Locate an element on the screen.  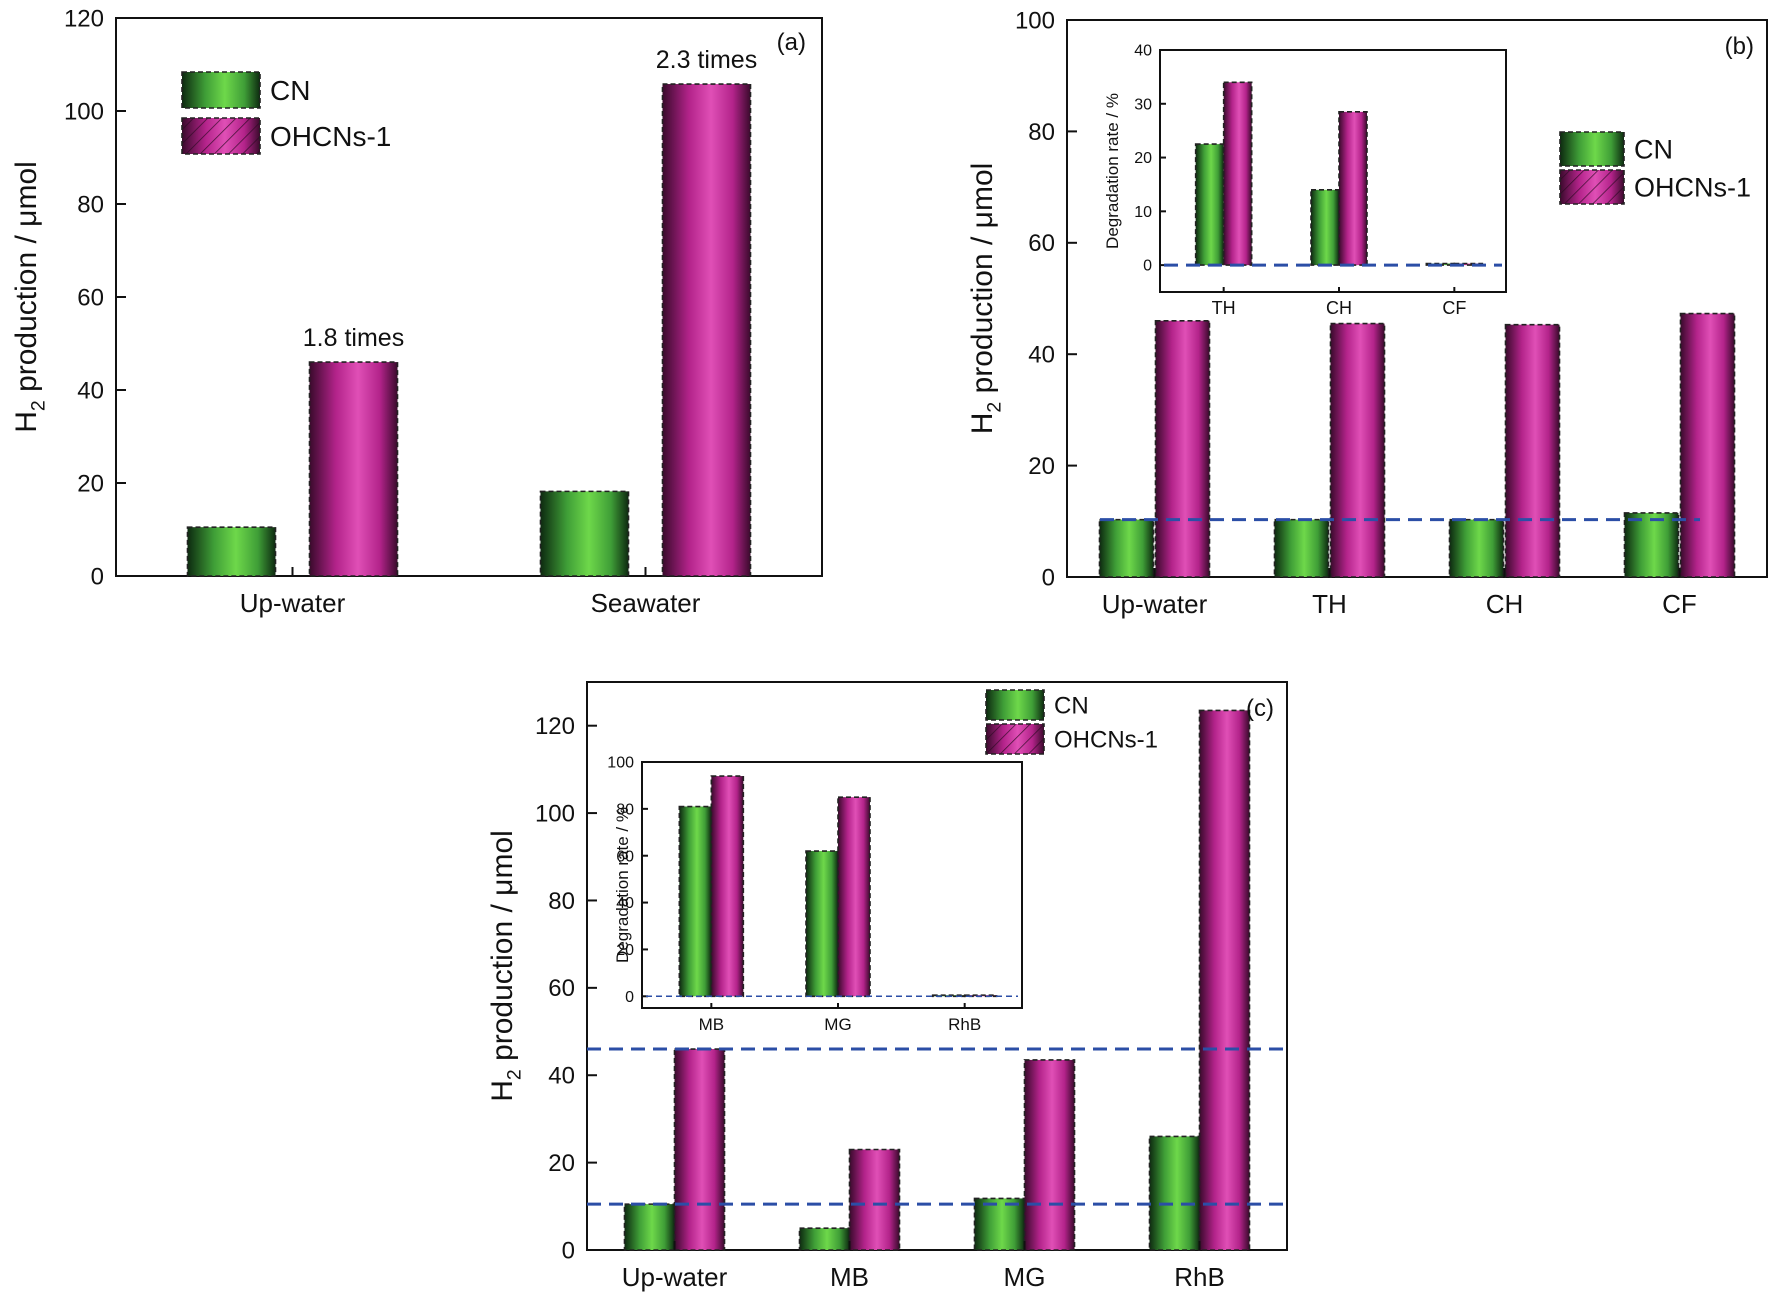
plot-frame is located at coordinates (1333, 171).